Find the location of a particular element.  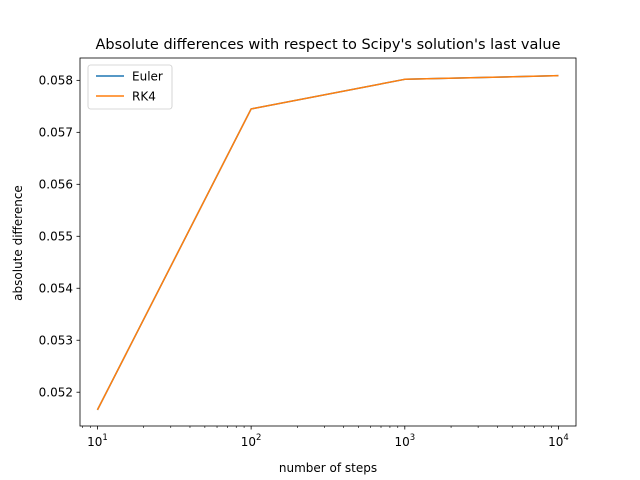

x-tick-label: 10² is located at coordinates (251, 441).